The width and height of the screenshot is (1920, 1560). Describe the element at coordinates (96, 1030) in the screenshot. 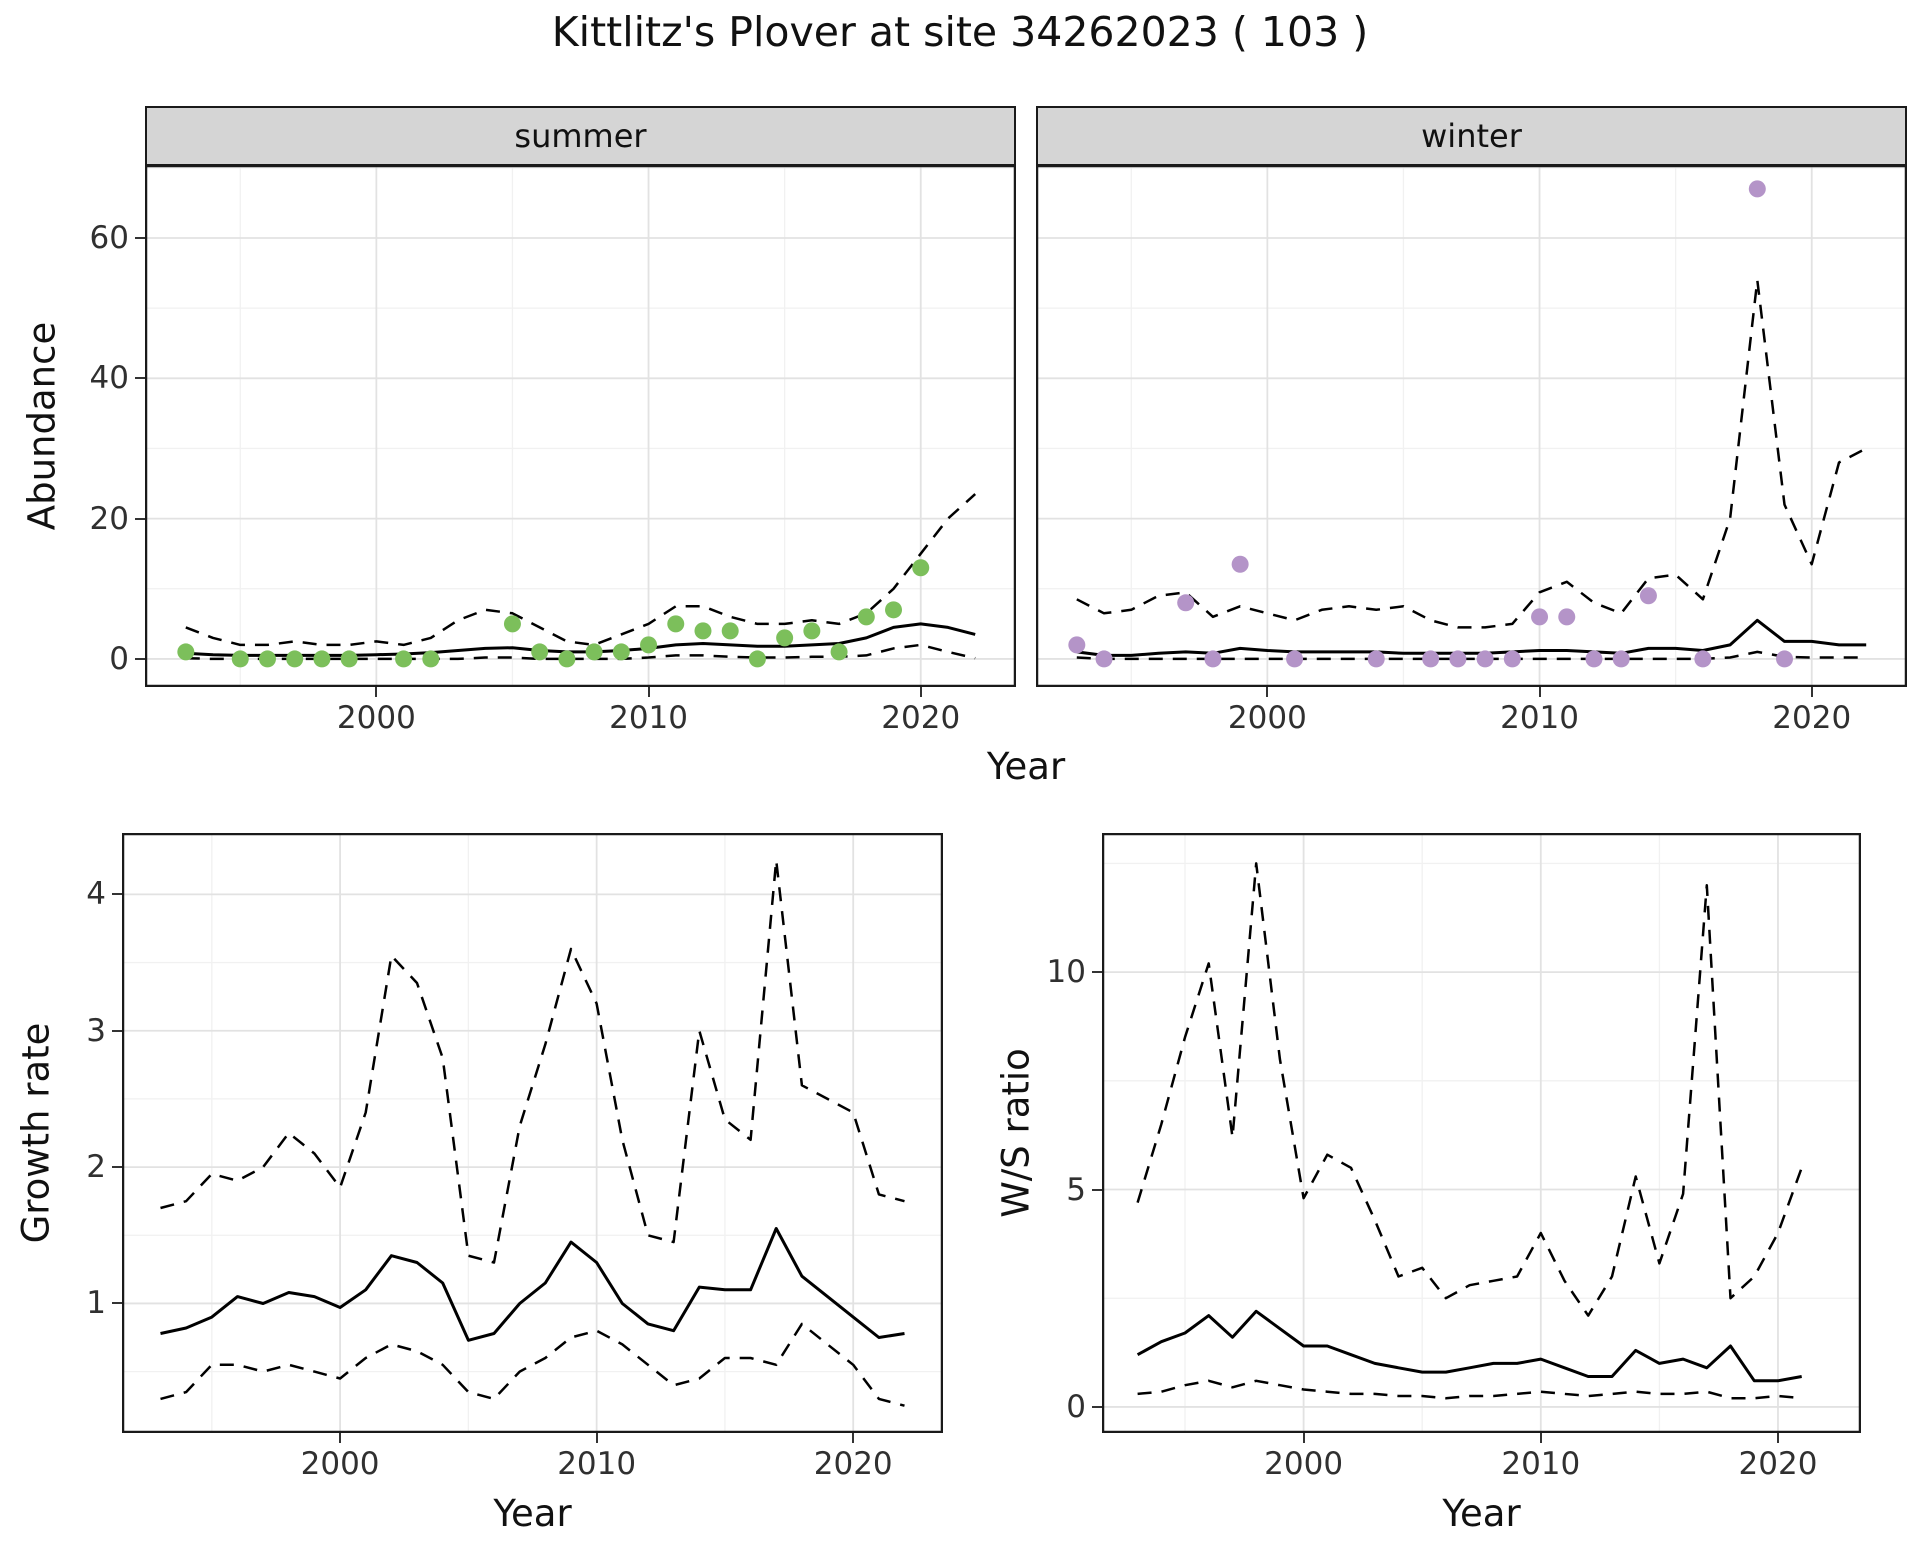

I see `y-tick-label: 3` at that location.